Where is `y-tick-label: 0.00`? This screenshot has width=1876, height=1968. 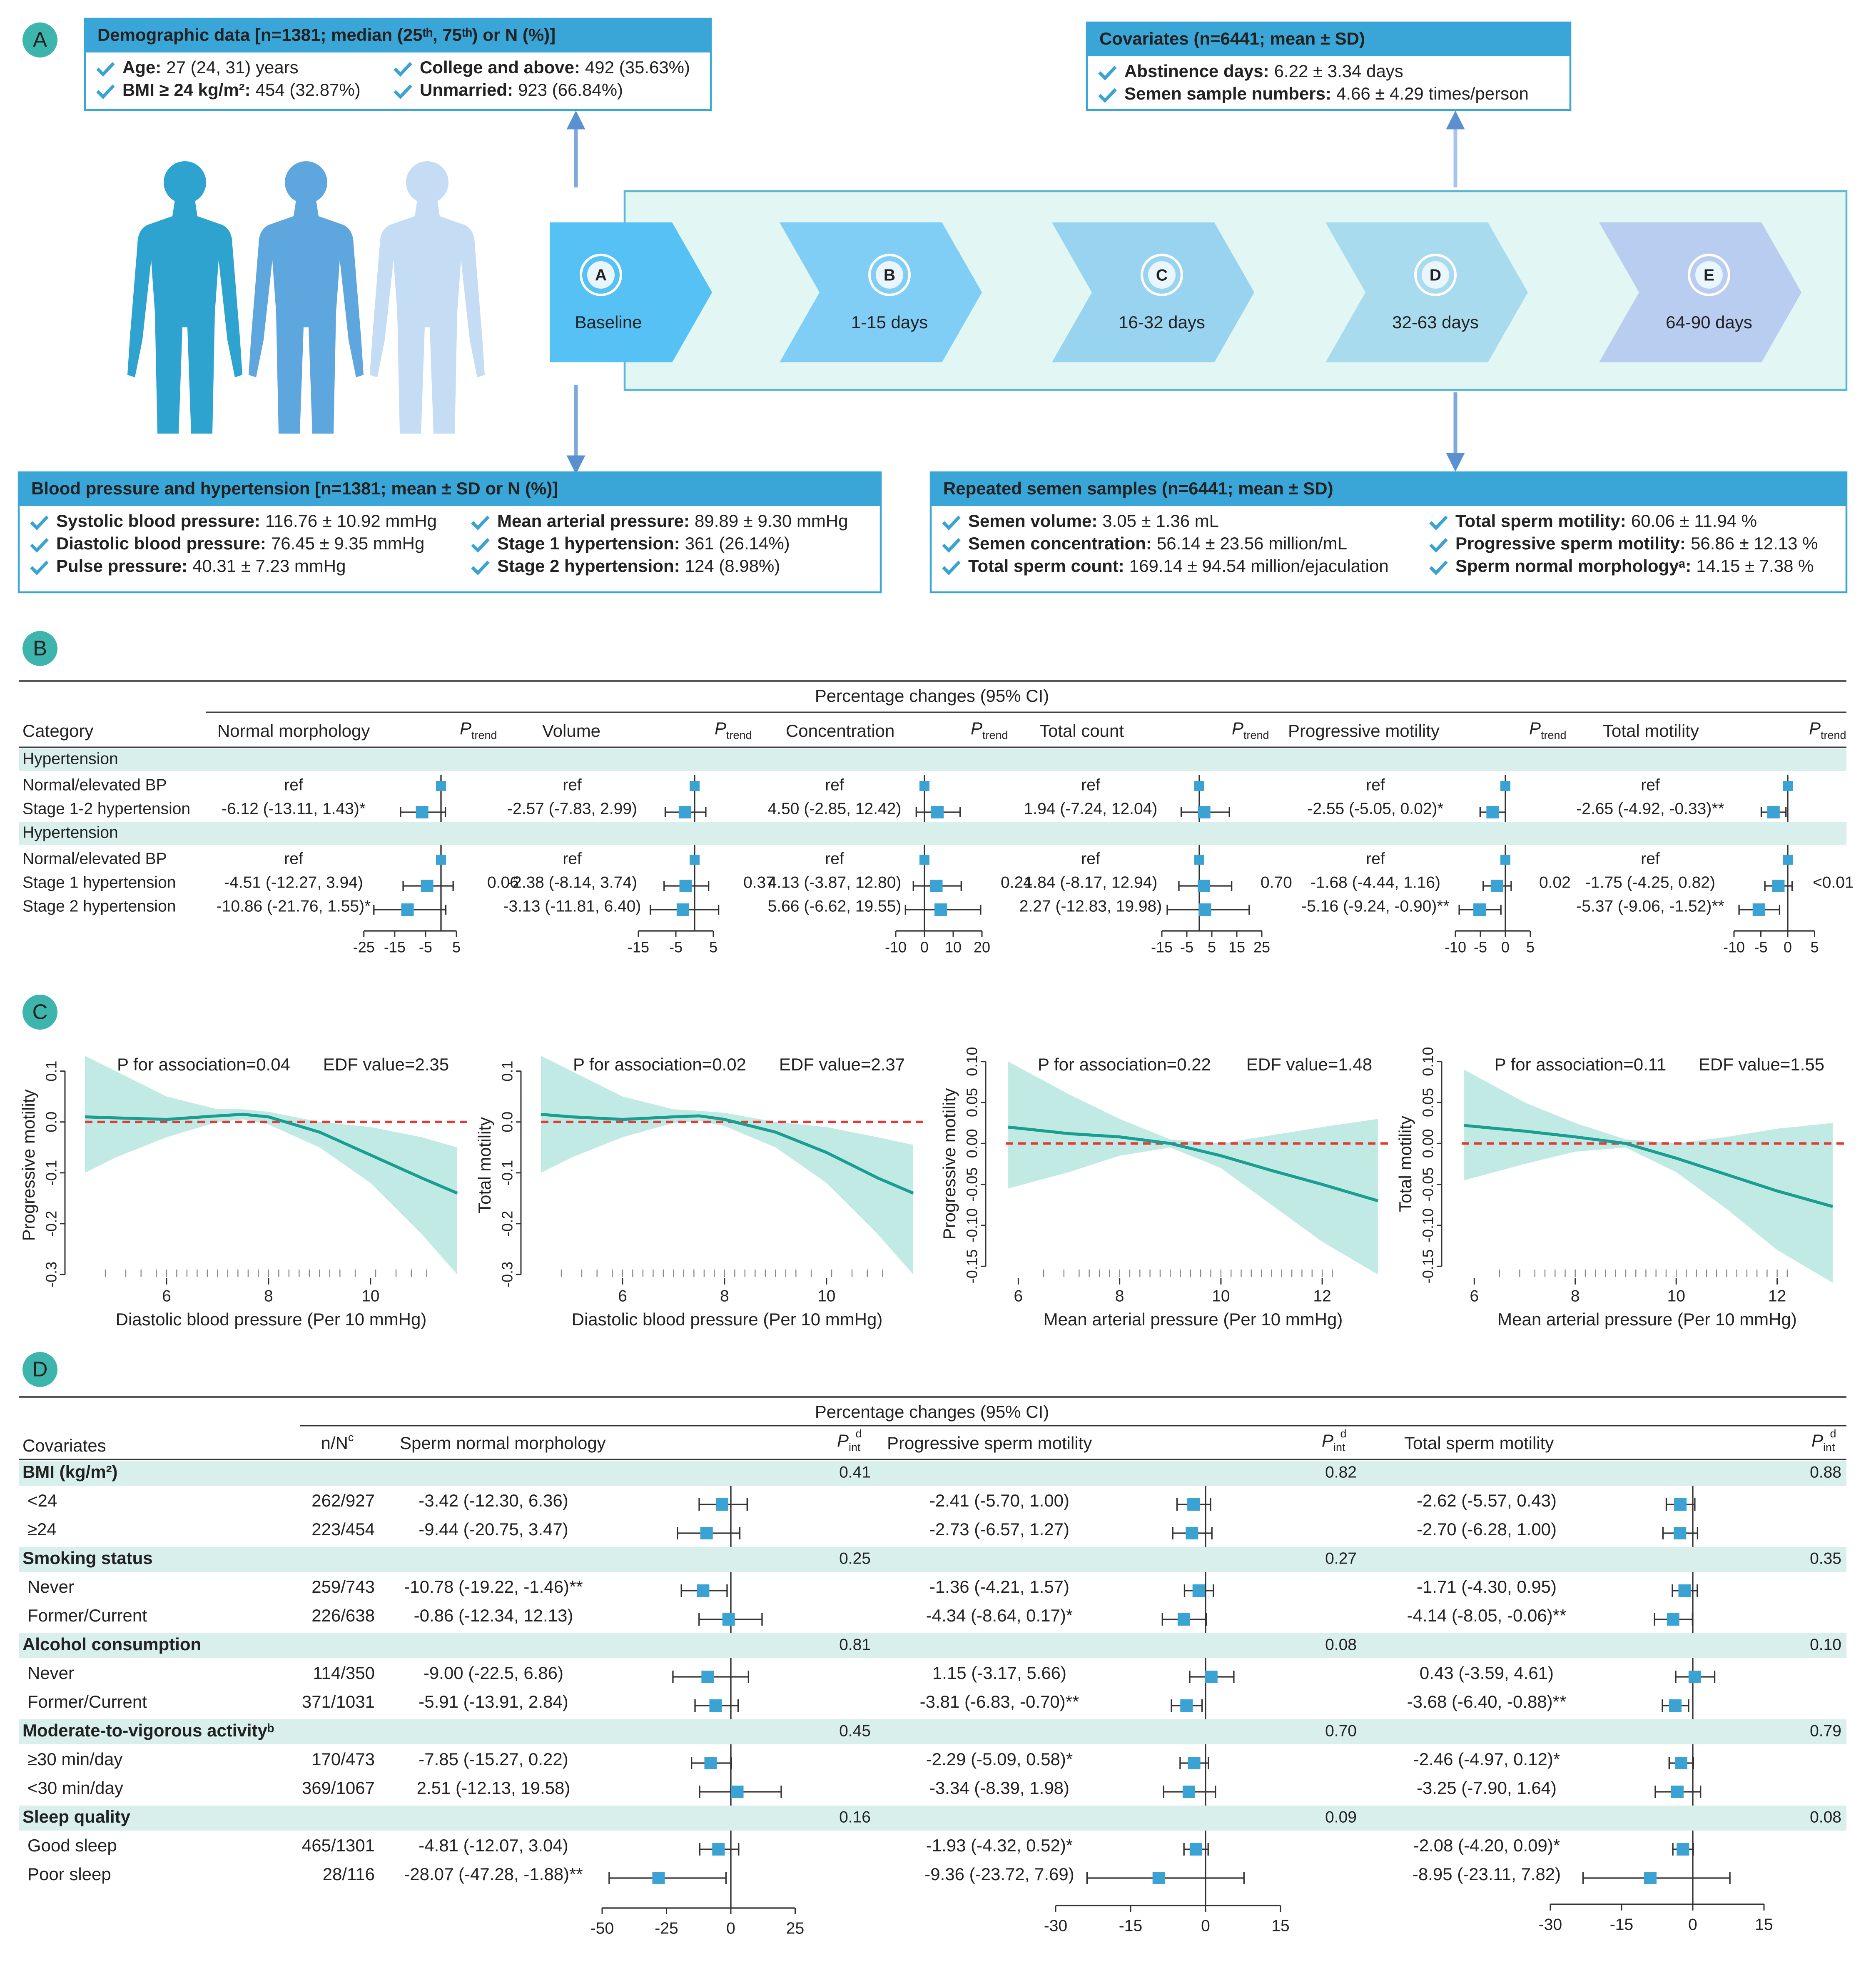
y-tick-label: 0.00 is located at coordinates (972, 1143).